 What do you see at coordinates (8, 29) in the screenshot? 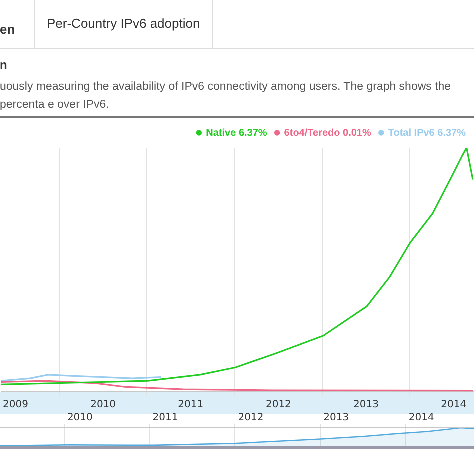
I see `text: en` at bounding box center [8, 29].